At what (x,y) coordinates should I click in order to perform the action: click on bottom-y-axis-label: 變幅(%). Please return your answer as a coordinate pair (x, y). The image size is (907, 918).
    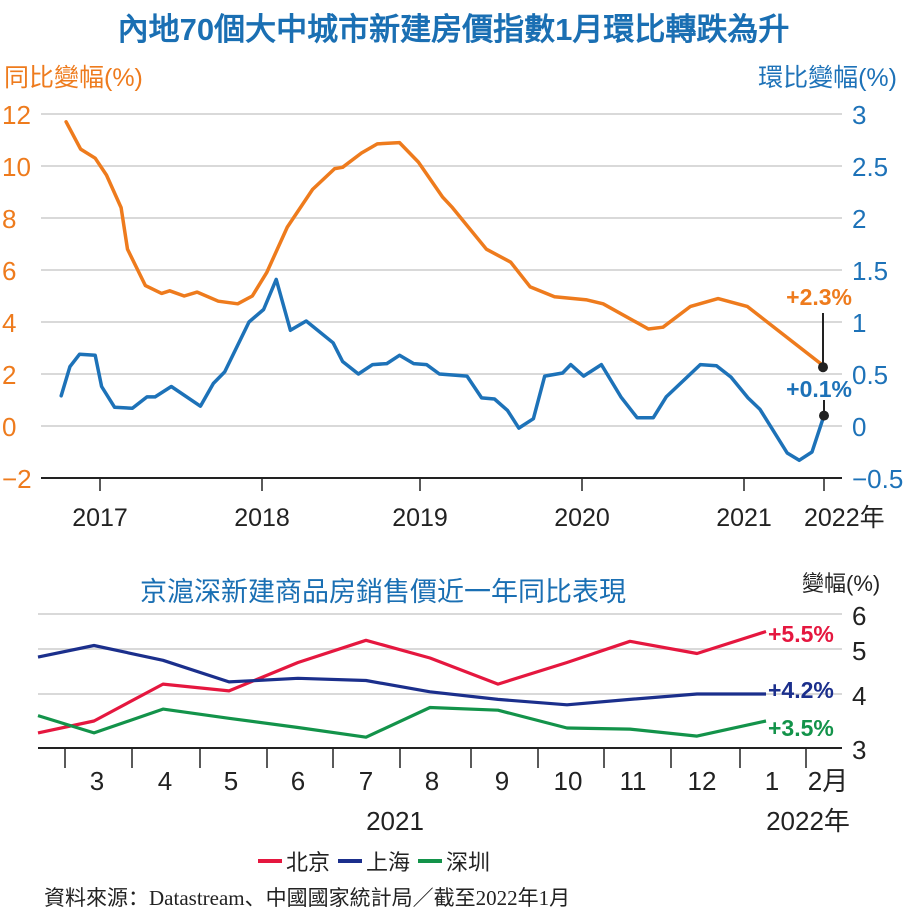
    Looking at the image, I should click on (841, 583).